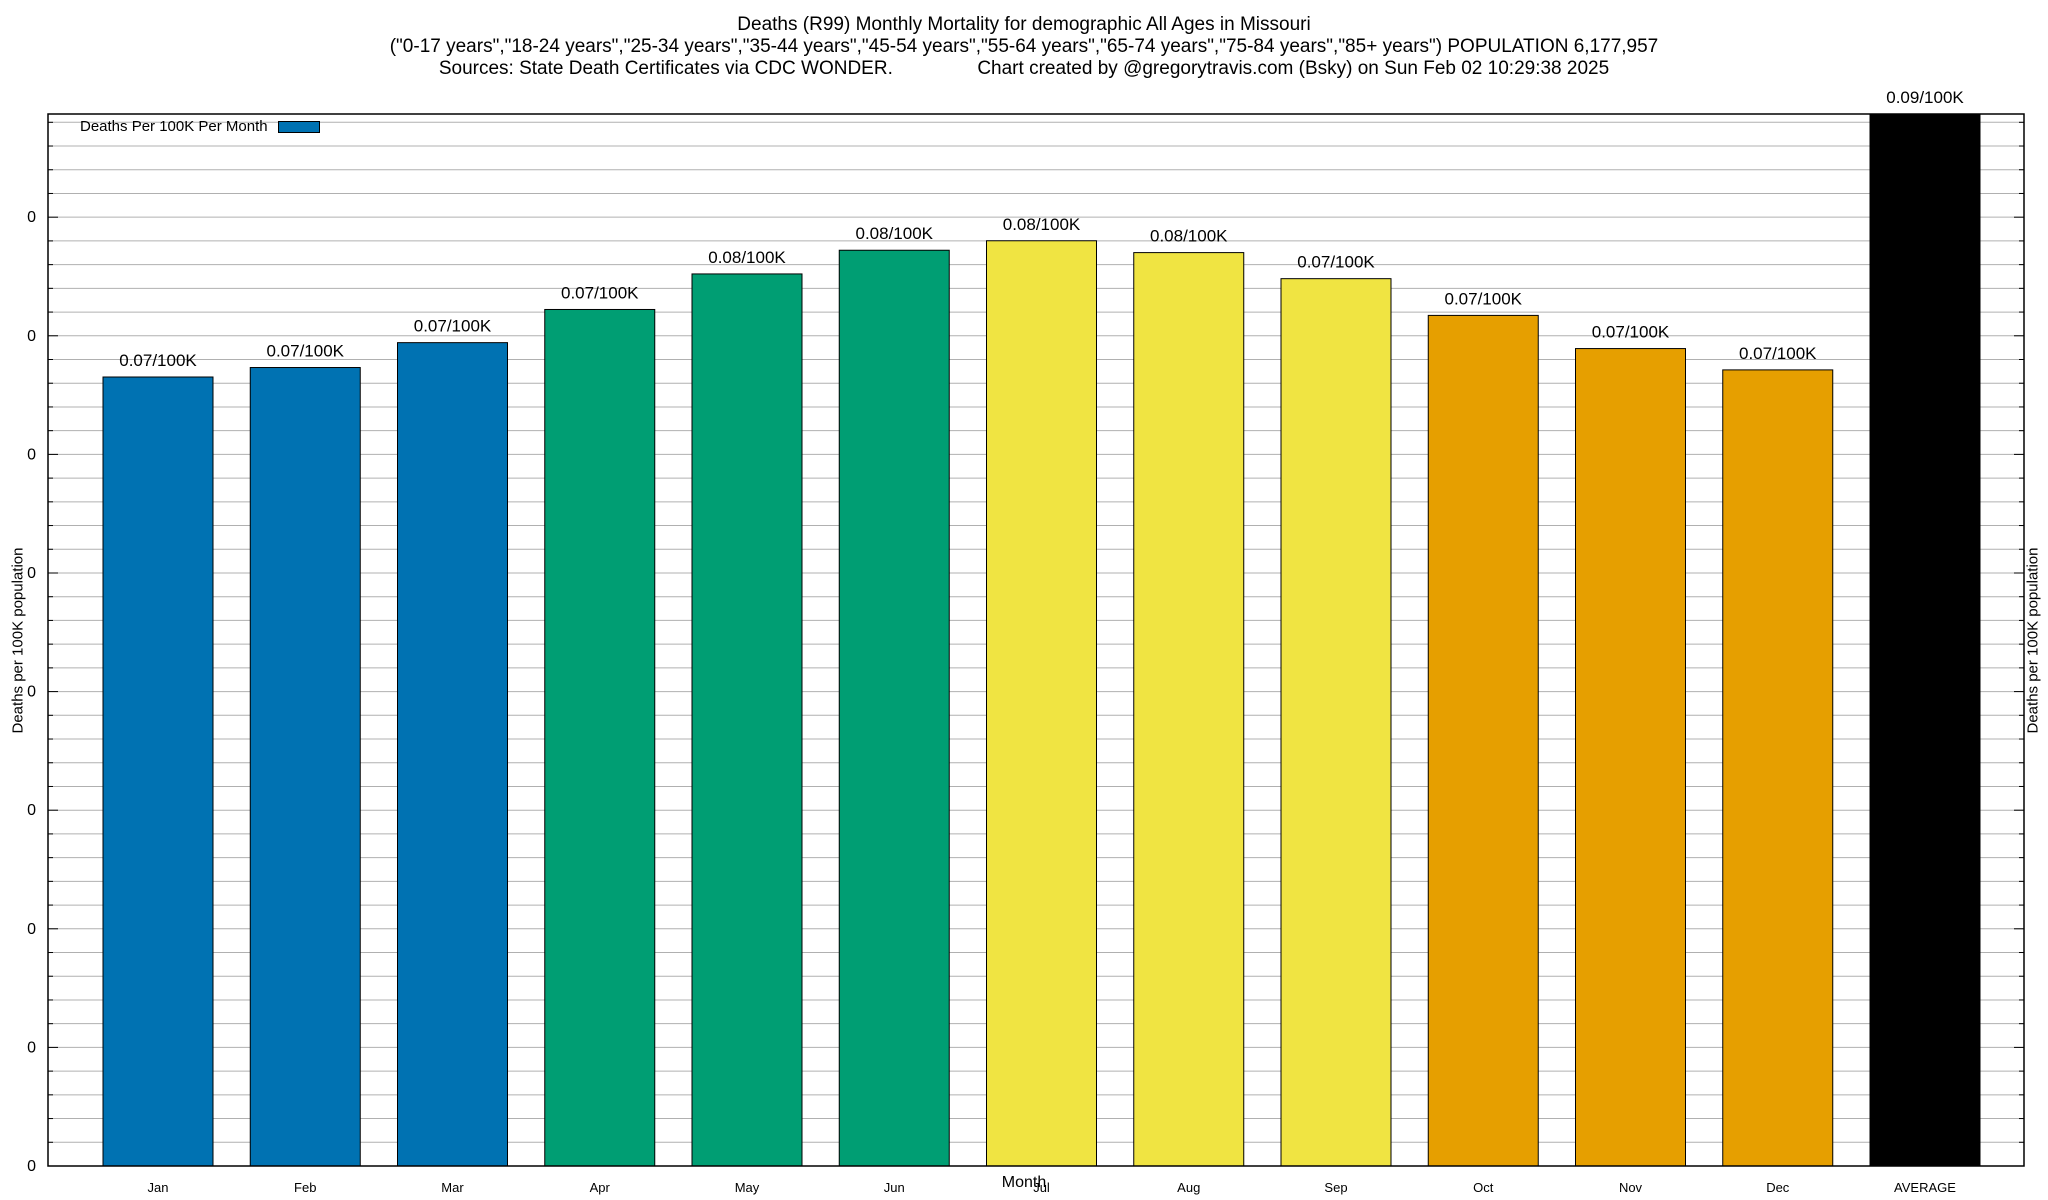 The height and width of the screenshot is (1200, 2048). What do you see at coordinates (747, 720) in the screenshot?
I see `bar-may` at bounding box center [747, 720].